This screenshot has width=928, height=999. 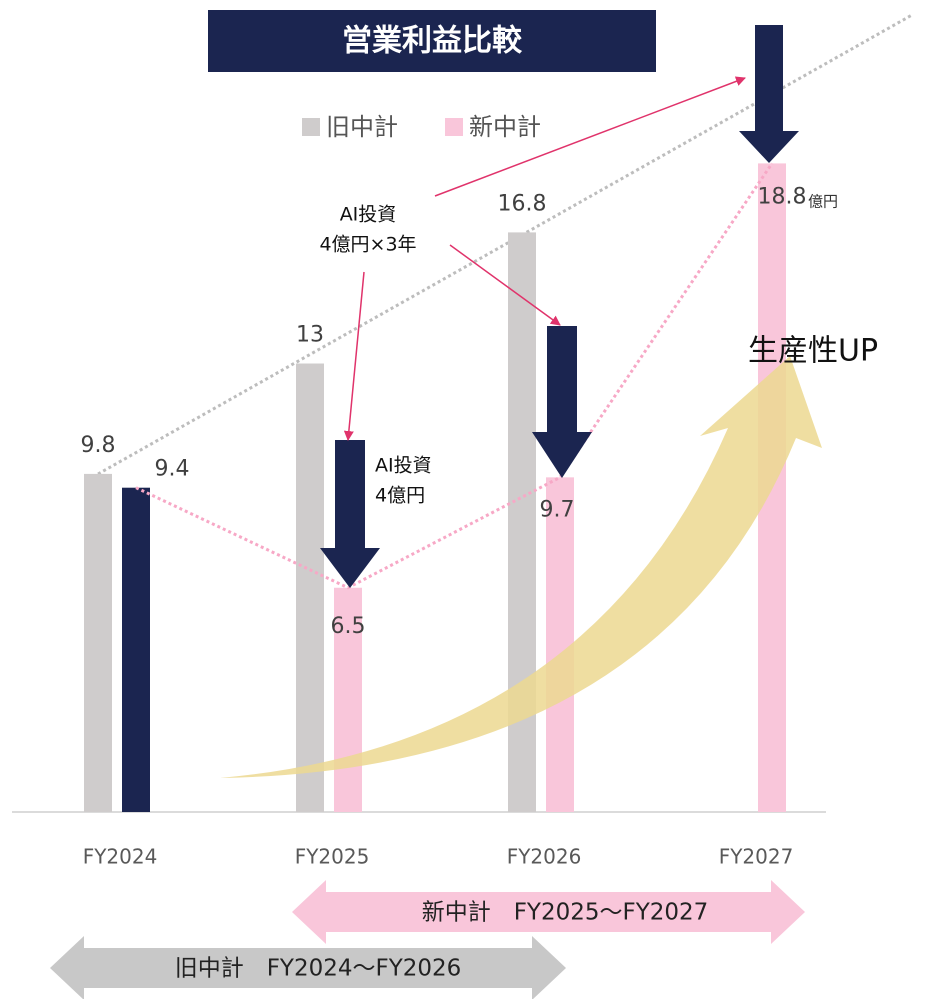 I want to click on unit-label: 億円, so click(x=823, y=202).